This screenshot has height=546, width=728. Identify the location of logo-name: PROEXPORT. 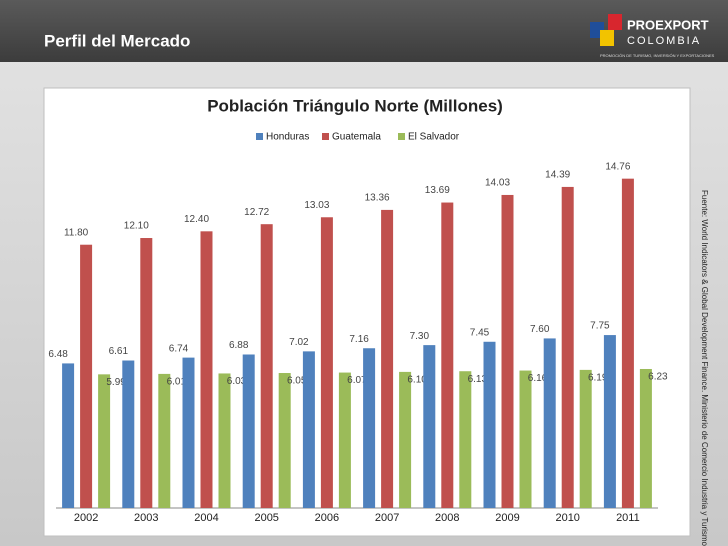
(668, 24).